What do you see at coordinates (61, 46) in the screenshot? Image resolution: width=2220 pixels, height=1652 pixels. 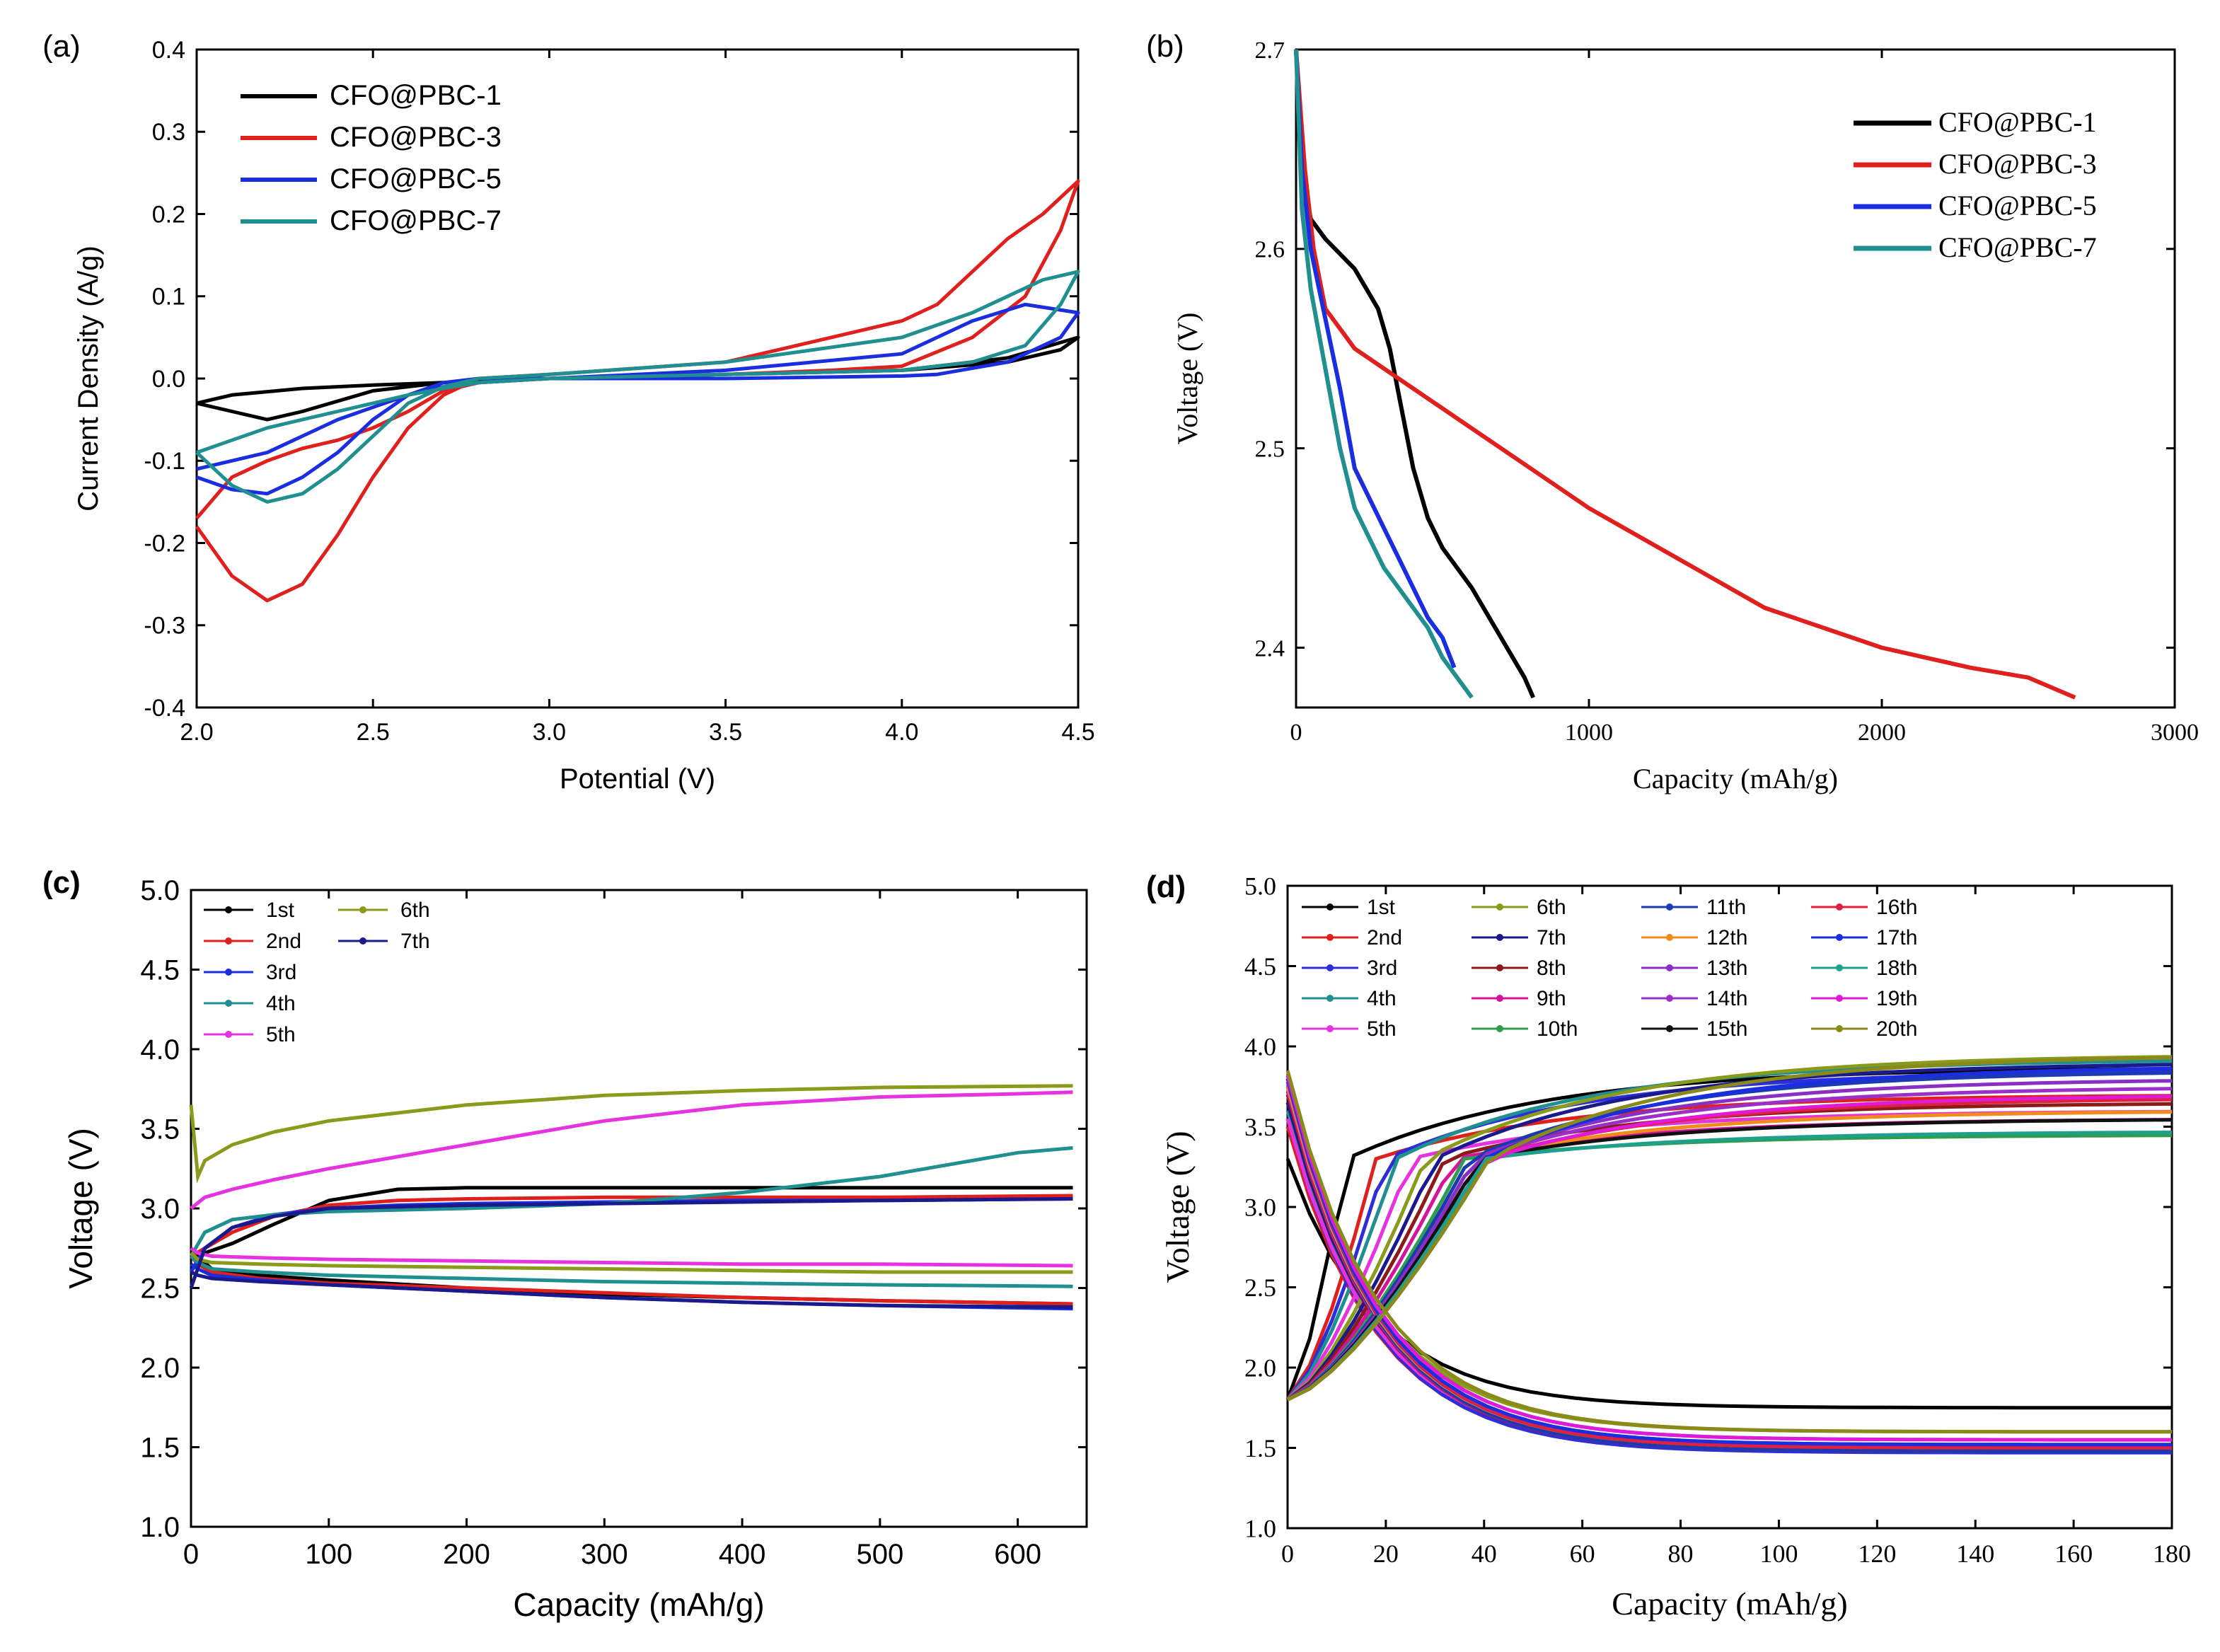 I see `panel-label: (a)` at bounding box center [61, 46].